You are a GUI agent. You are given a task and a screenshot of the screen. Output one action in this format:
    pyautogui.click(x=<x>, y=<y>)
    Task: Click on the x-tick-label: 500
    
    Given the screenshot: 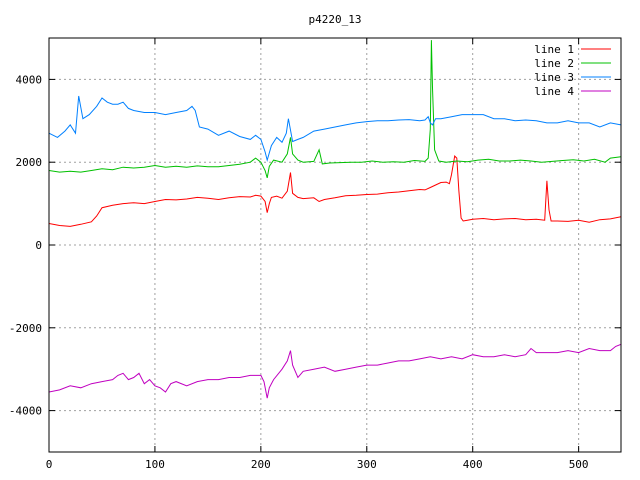 What is the action you would take?
    pyautogui.click(x=579, y=464)
    